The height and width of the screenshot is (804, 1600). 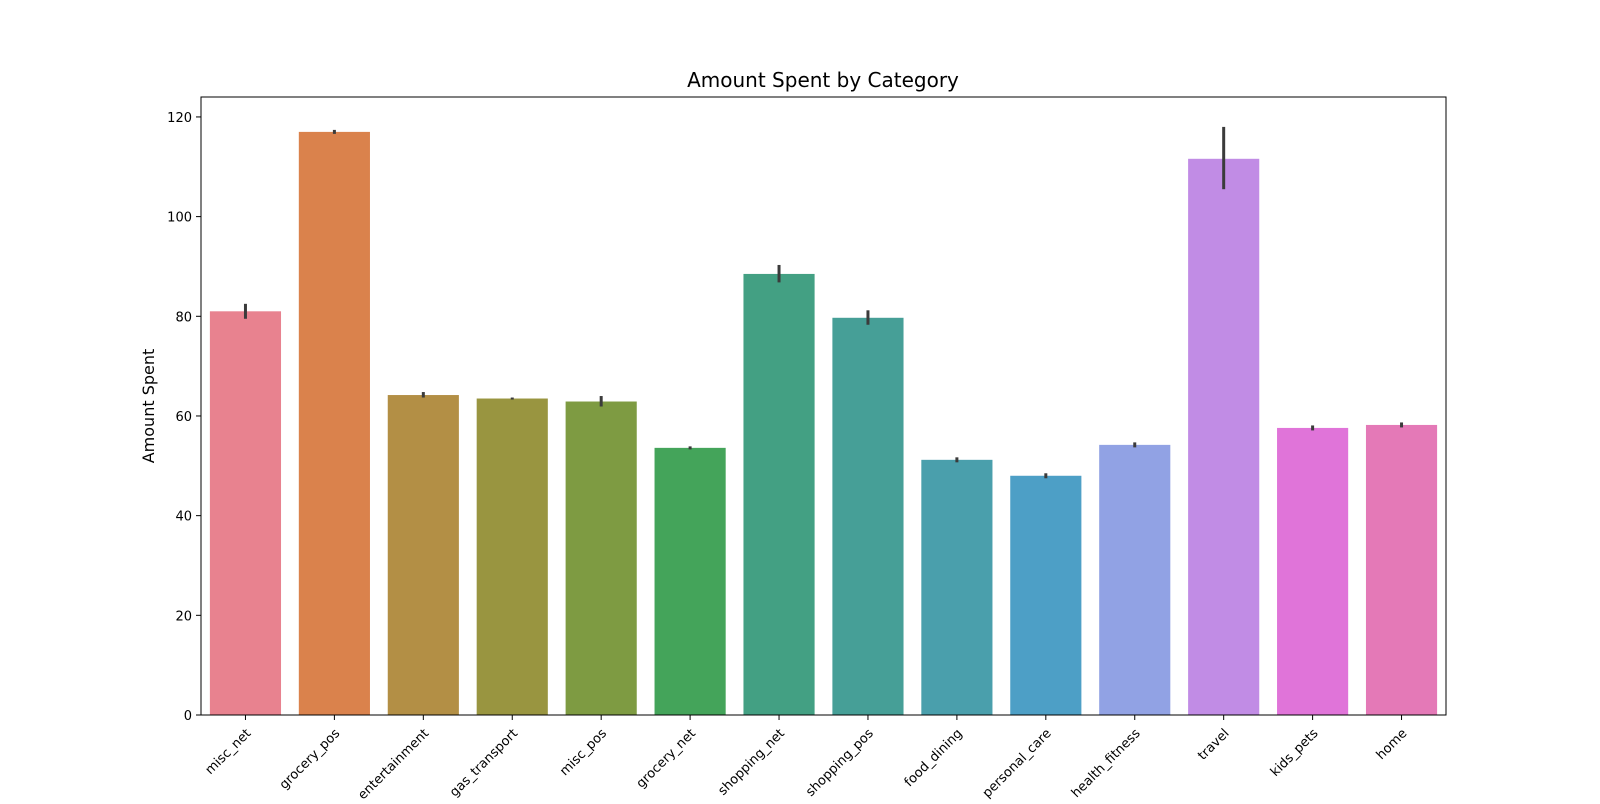 I want to click on x-tick-label: shopping_pos, so click(x=840, y=763).